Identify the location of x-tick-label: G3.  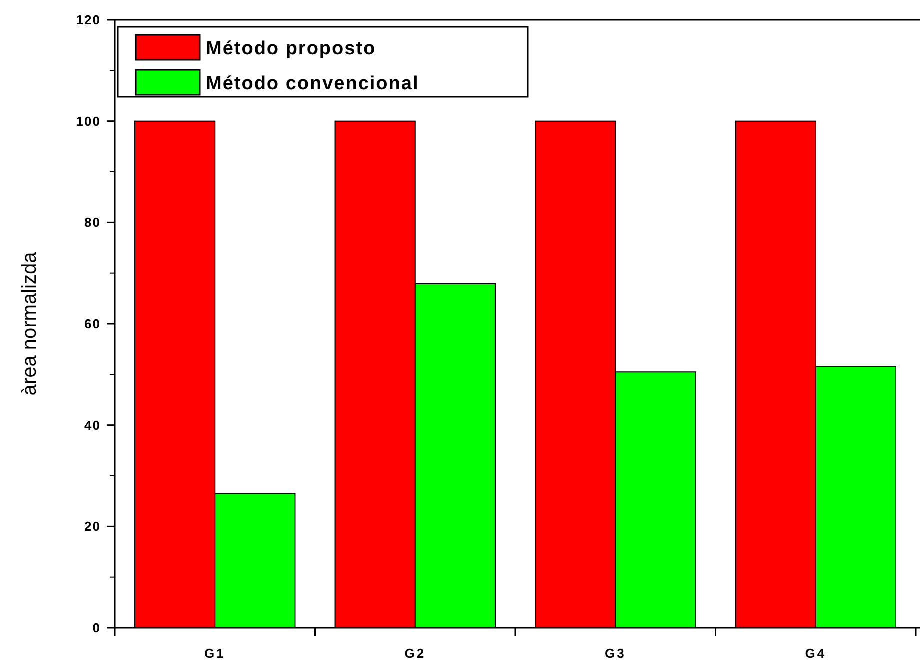
(615, 653).